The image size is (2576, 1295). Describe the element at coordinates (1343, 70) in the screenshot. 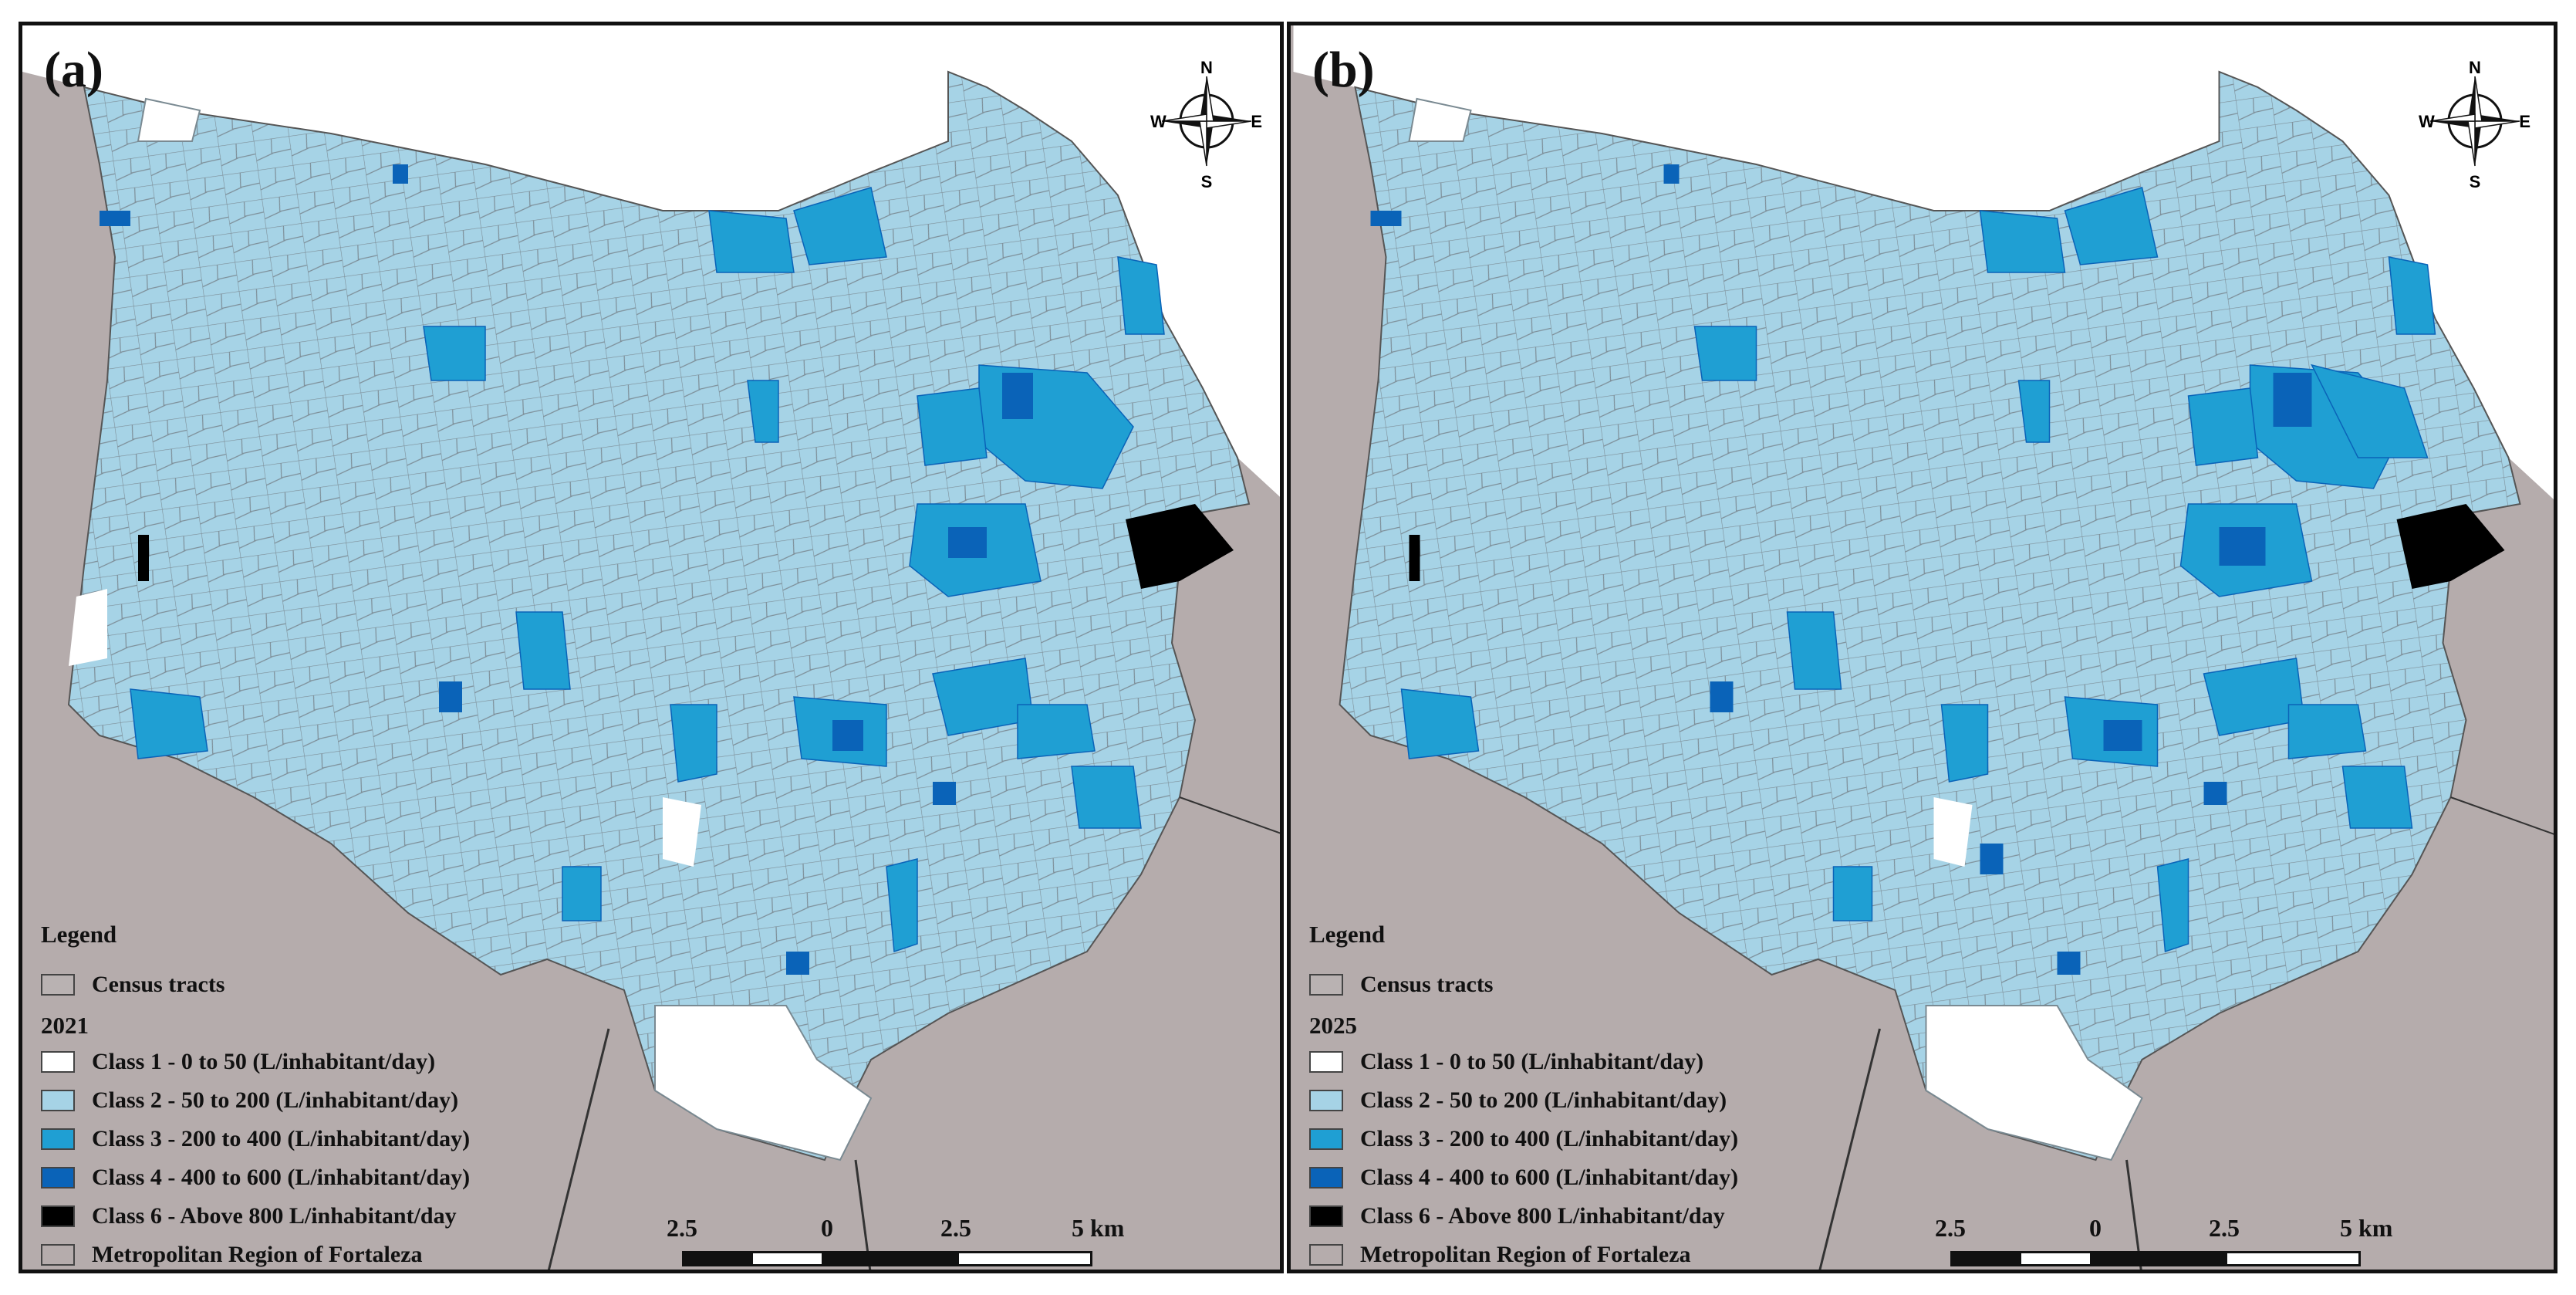

I see `panel-label: (b)` at that location.